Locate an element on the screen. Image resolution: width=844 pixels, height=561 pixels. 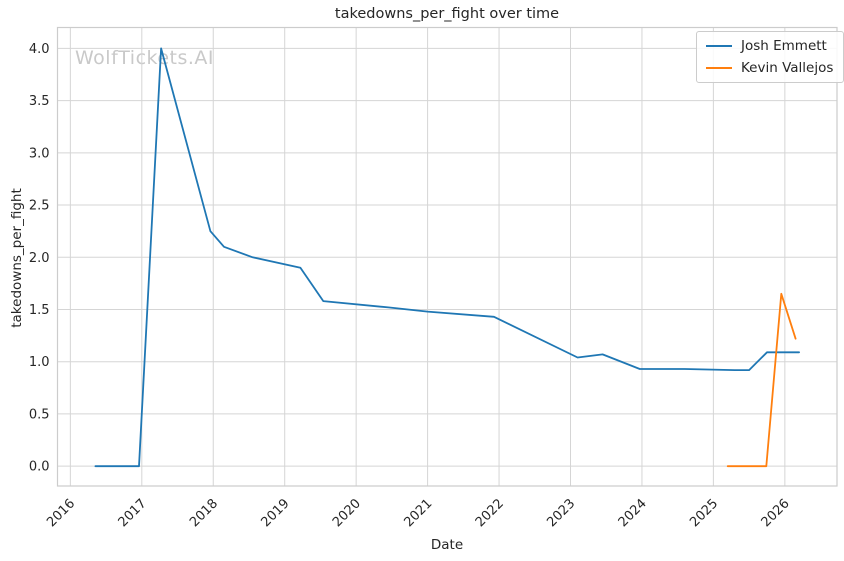
legend-item-josh-emmett: Josh Emmett is located at coordinates (769, 46).